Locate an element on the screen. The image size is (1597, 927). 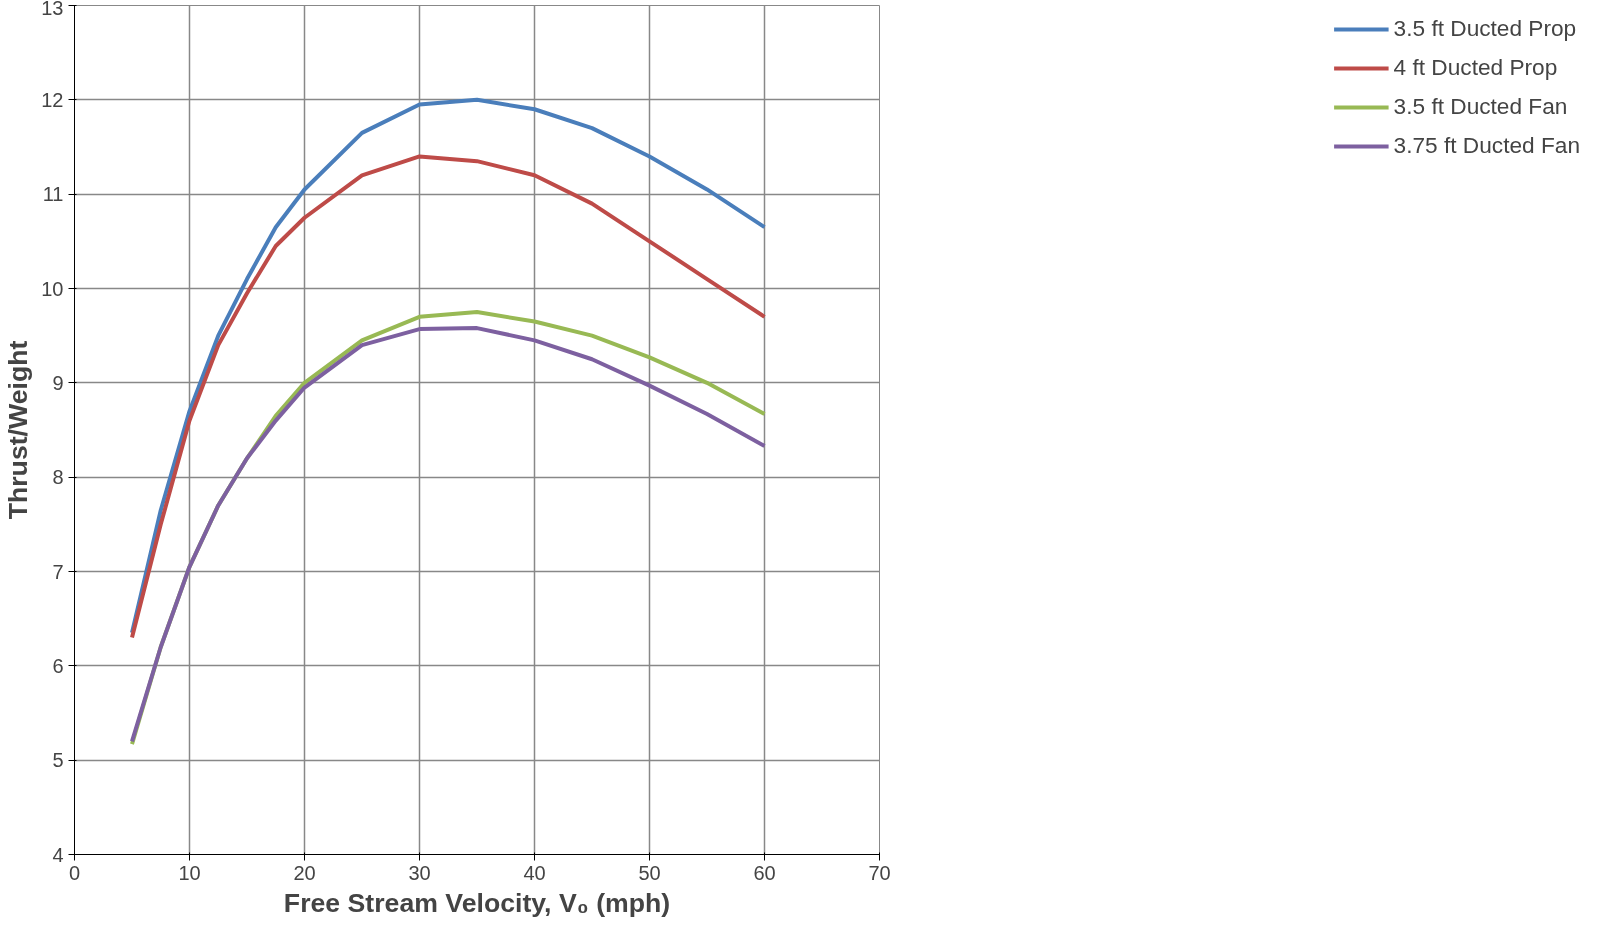
y-axis-title: Thrust/Weight is located at coordinates (18, 430).